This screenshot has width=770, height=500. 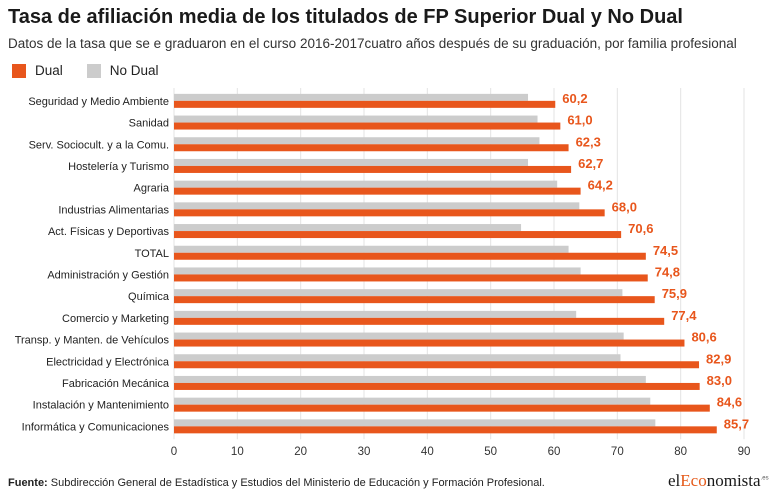 I want to click on value-label-dual: 60,2, so click(x=574, y=98).